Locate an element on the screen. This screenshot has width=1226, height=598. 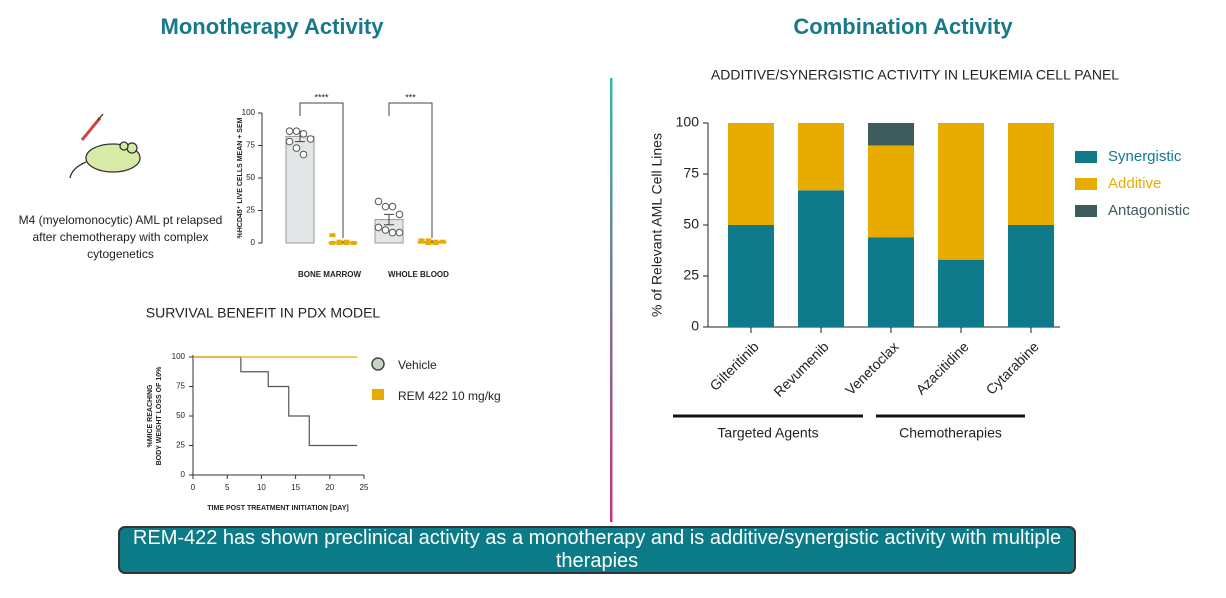
x-tick-label: 20 is located at coordinates (329, 487).